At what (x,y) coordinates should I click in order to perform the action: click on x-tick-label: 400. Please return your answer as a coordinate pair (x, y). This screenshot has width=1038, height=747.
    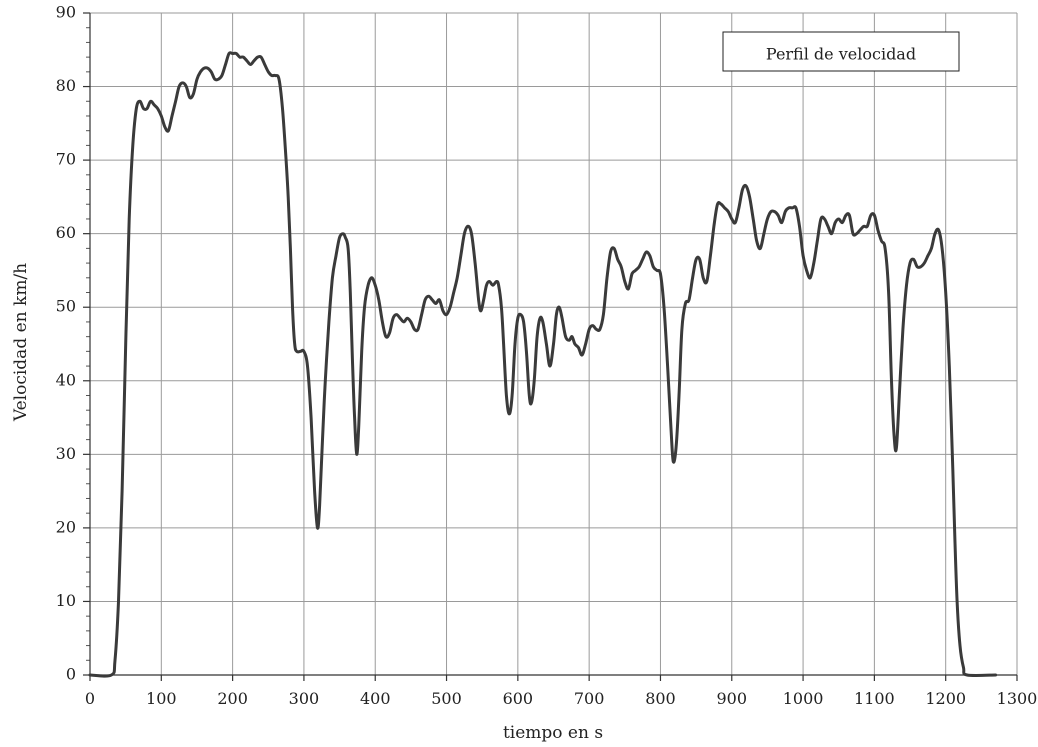
    Looking at the image, I should click on (375, 698).